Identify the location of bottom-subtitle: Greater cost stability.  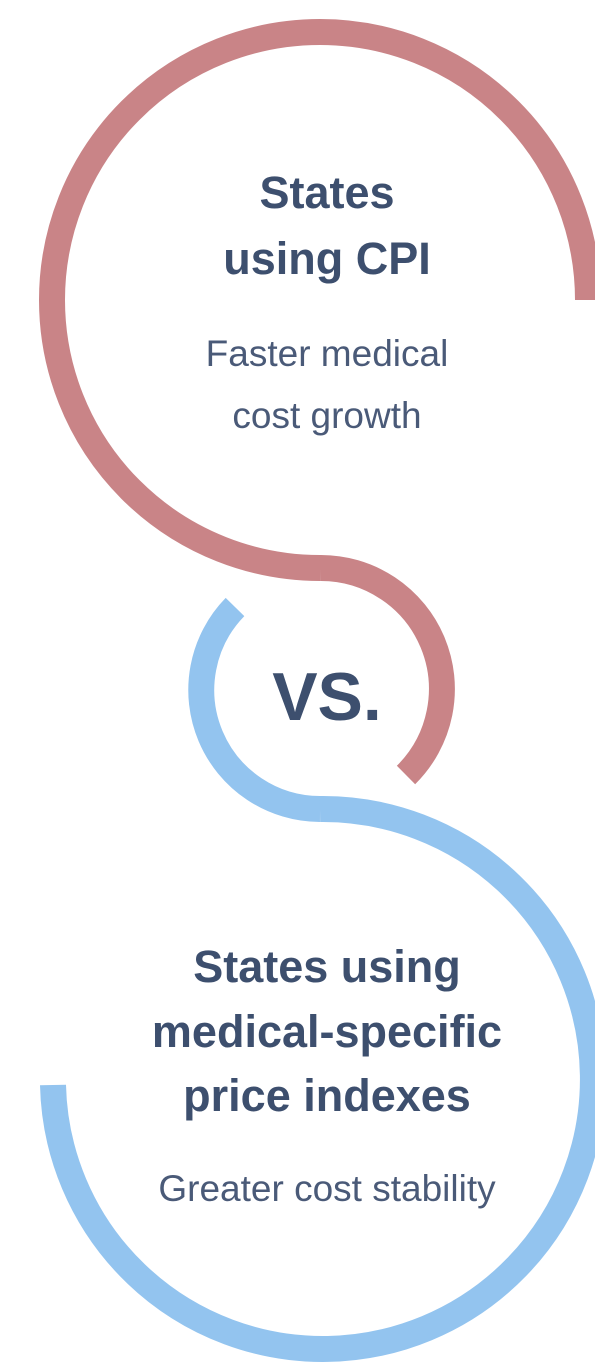
(327, 1188).